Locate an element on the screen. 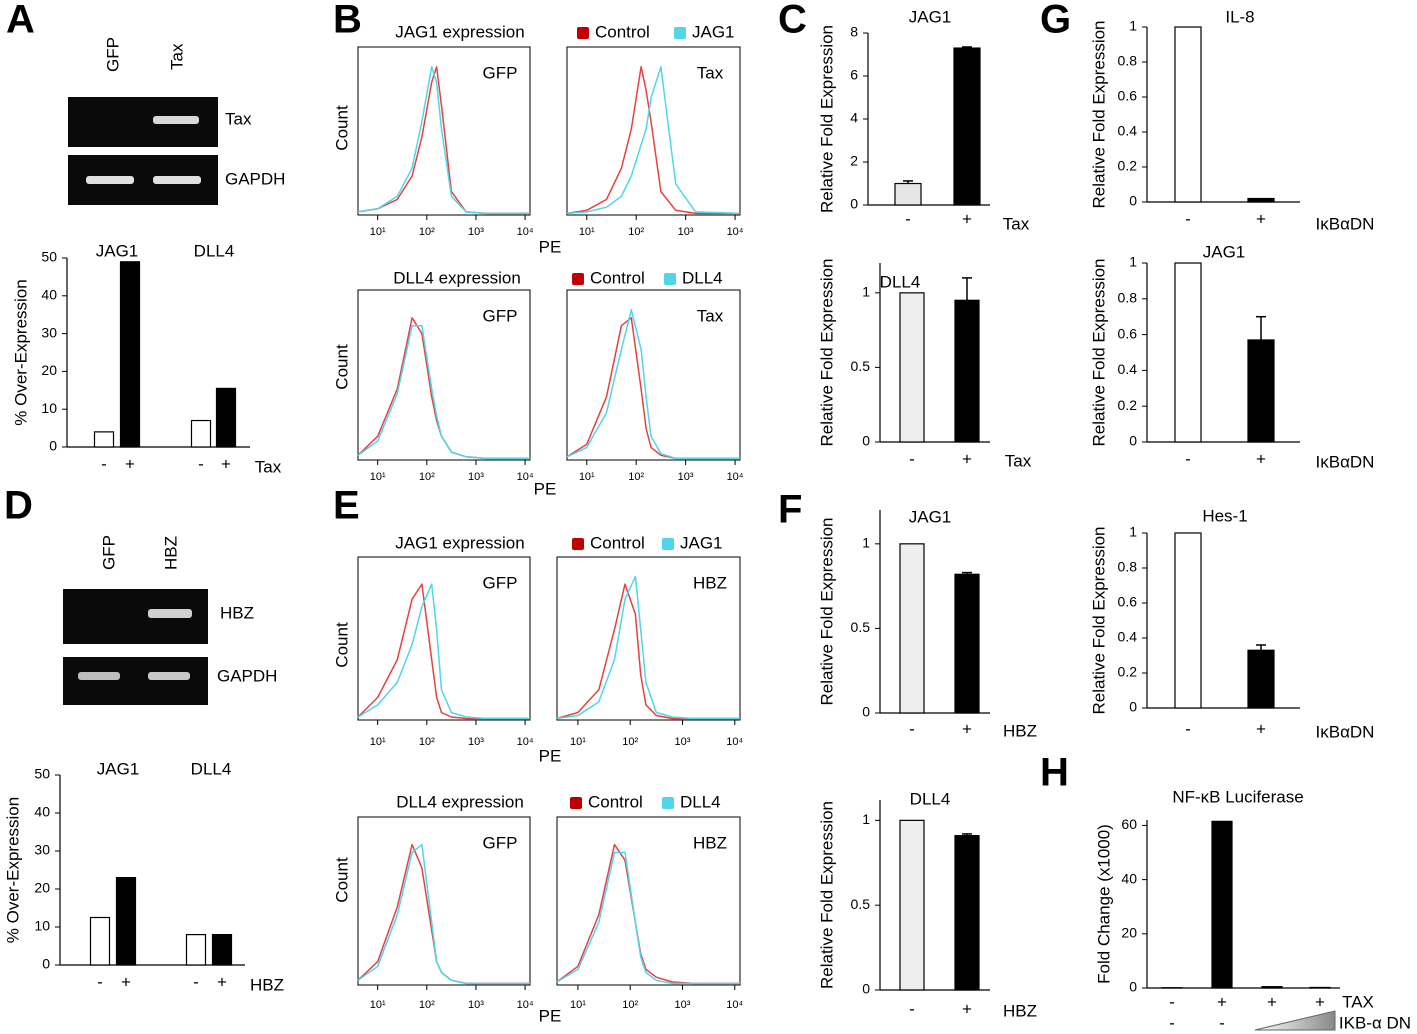 Image resolution: width=1417 pixels, height=1034 pixels. panel-label: G is located at coordinates (1055, 21).